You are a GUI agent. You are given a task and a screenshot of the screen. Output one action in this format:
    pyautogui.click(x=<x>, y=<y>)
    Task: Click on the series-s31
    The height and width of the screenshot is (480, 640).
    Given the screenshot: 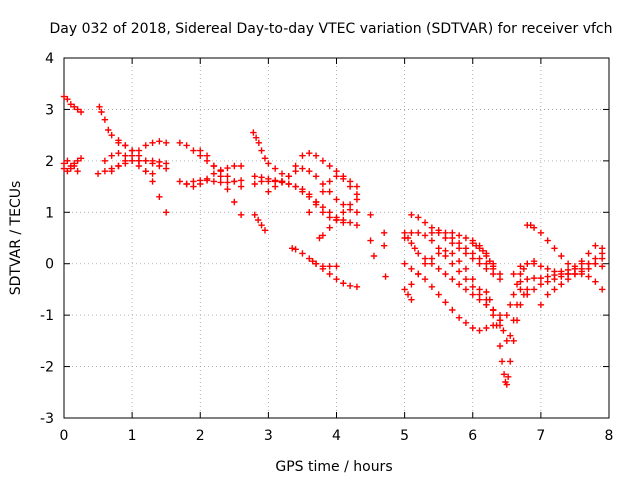 What is the action you would take?
    pyautogui.click(x=476, y=253)
    